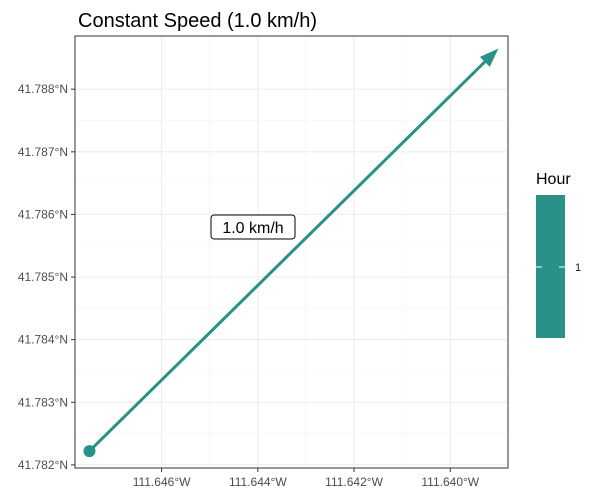 This screenshot has width=600, height=500. What do you see at coordinates (197, 21) in the screenshot?
I see `chart-title: Constant Speed (1.0 km/h)` at bounding box center [197, 21].